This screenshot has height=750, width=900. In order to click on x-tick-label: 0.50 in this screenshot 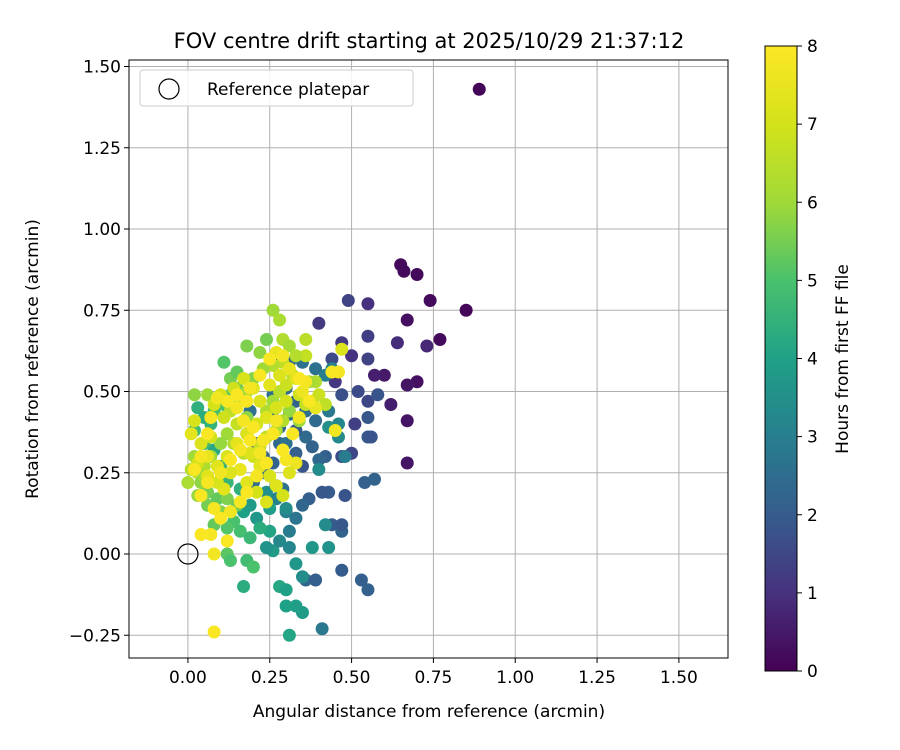, I will do `click(352, 678)`.